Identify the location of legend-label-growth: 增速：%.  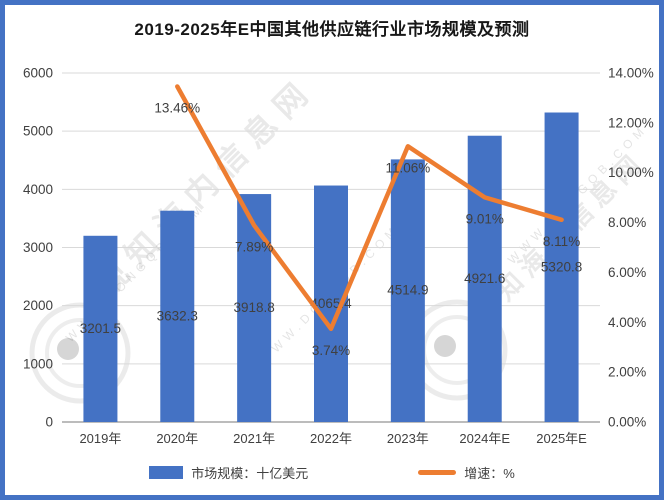
(489, 473).